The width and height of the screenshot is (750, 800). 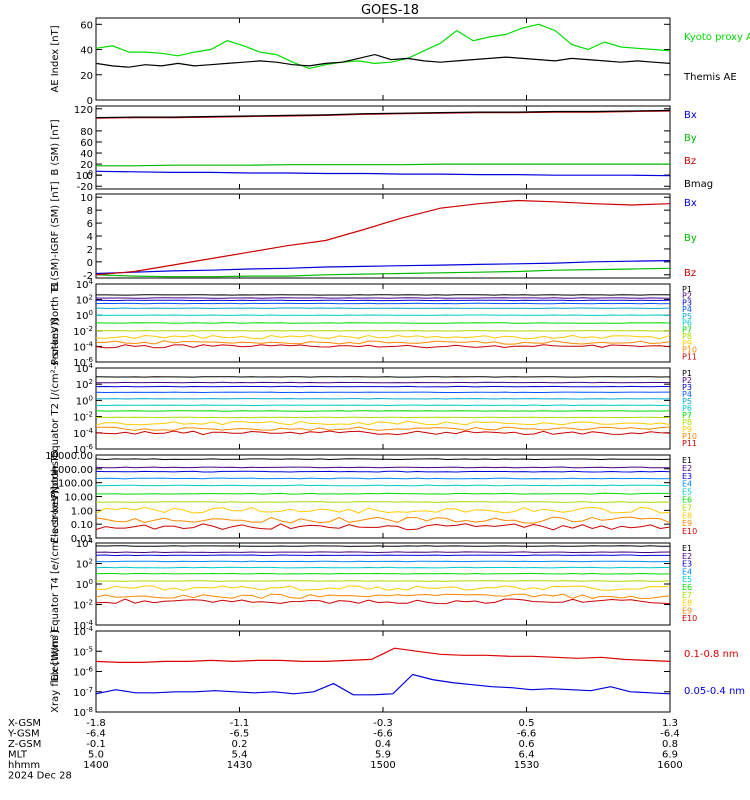 I want to click on legend-entry: E3, so click(x=687, y=476).